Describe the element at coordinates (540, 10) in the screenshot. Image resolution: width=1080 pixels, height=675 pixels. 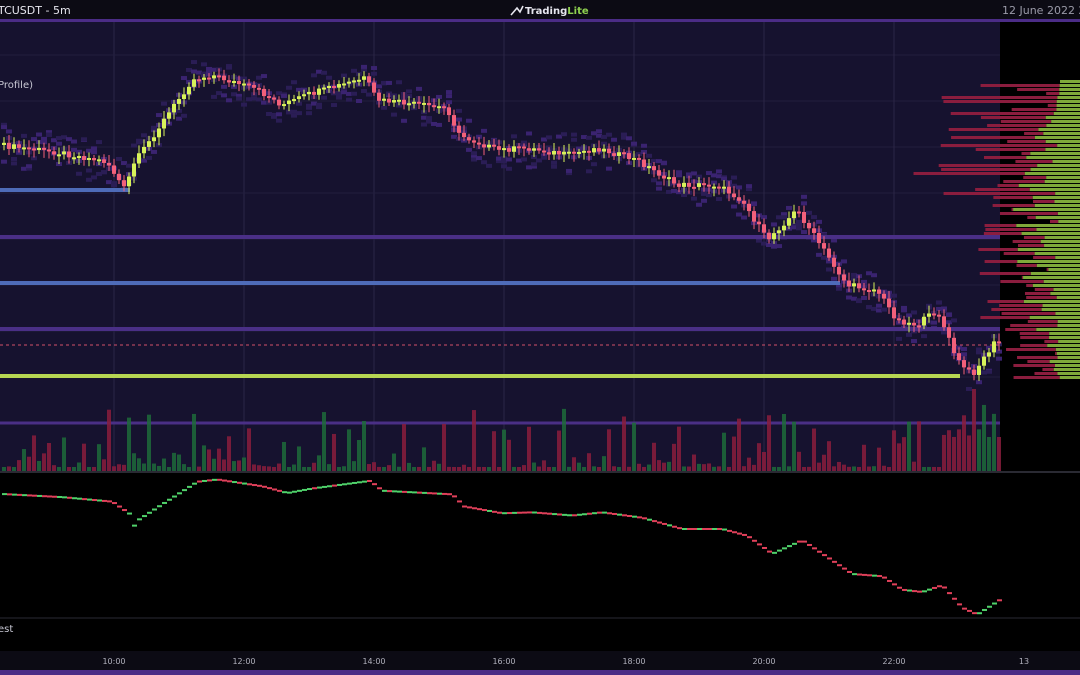
I see `top-bar` at that location.